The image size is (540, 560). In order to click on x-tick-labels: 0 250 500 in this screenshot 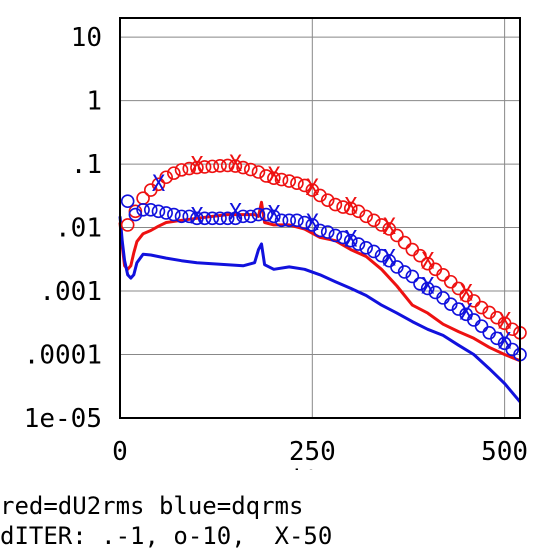, I will do `click(320, 452)`.